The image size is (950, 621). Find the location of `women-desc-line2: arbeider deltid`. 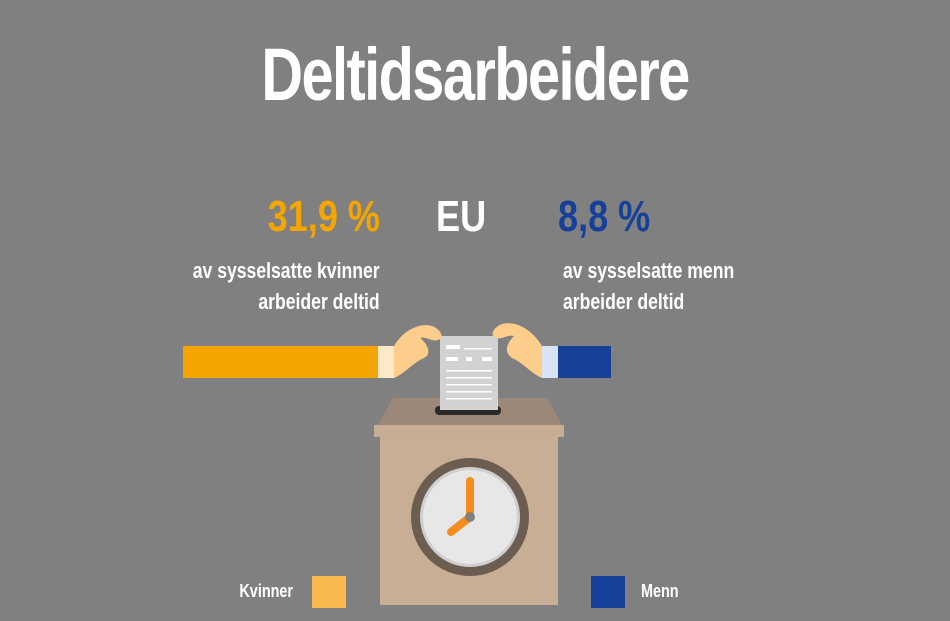

women-desc-line2: arbeider deltid is located at coordinates (319, 301).